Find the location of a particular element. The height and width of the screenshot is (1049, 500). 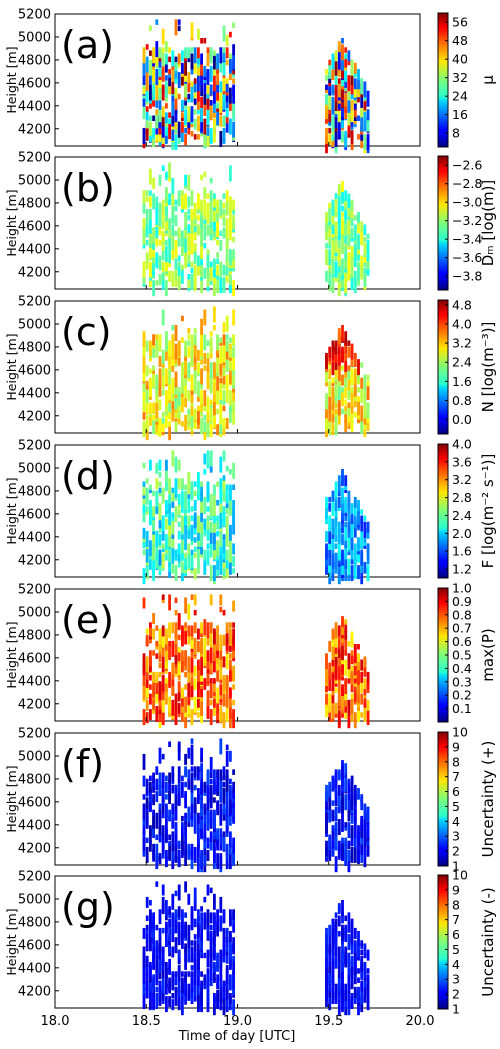

colorbar-tick-label: 9 is located at coordinates (456, 889).